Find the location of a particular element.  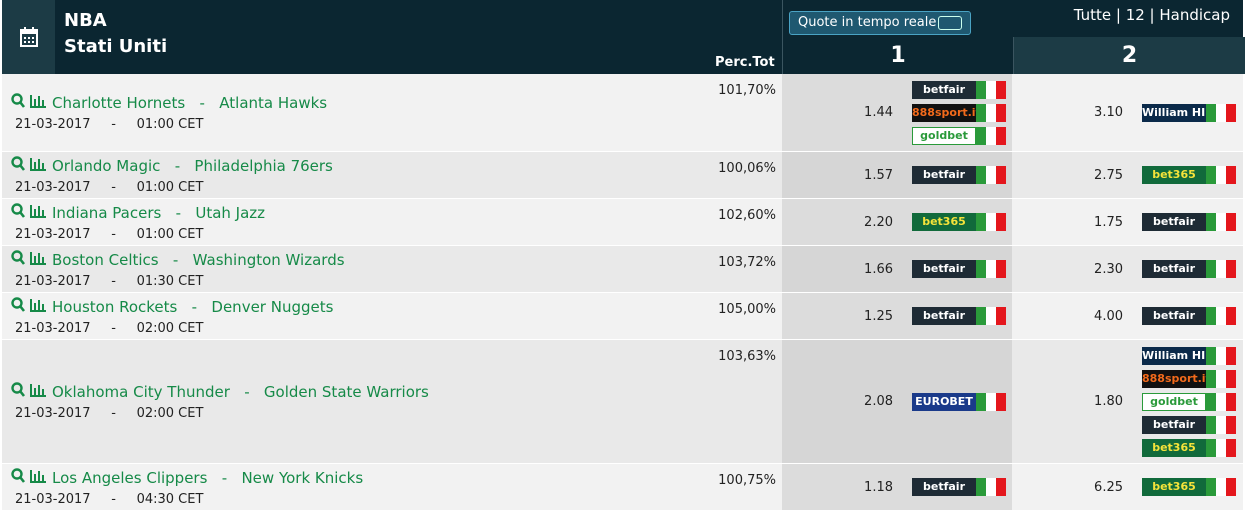

odd: 1.75 is located at coordinates (1108, 222).